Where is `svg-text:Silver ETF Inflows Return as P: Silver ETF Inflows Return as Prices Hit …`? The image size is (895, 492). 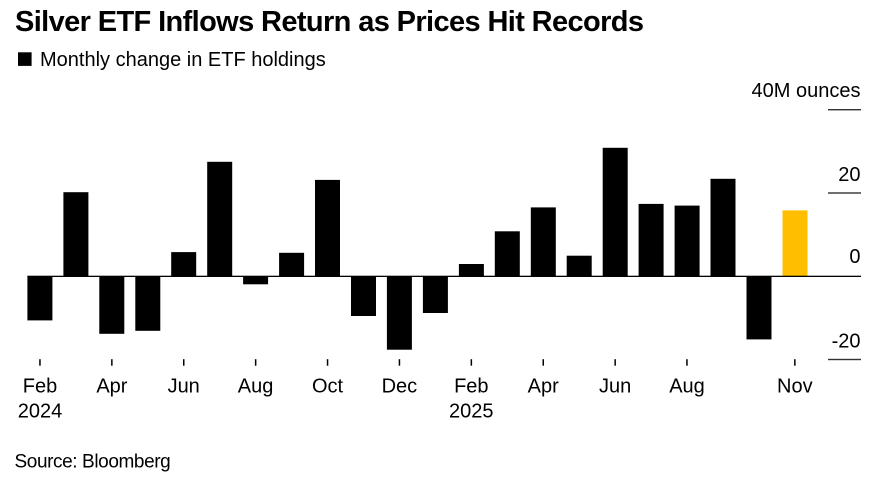
svg-text:Silver ETF Inflows Return as P: Silver ETF Inflows Return as Prices Hit … is located at coordinates (329, 22).